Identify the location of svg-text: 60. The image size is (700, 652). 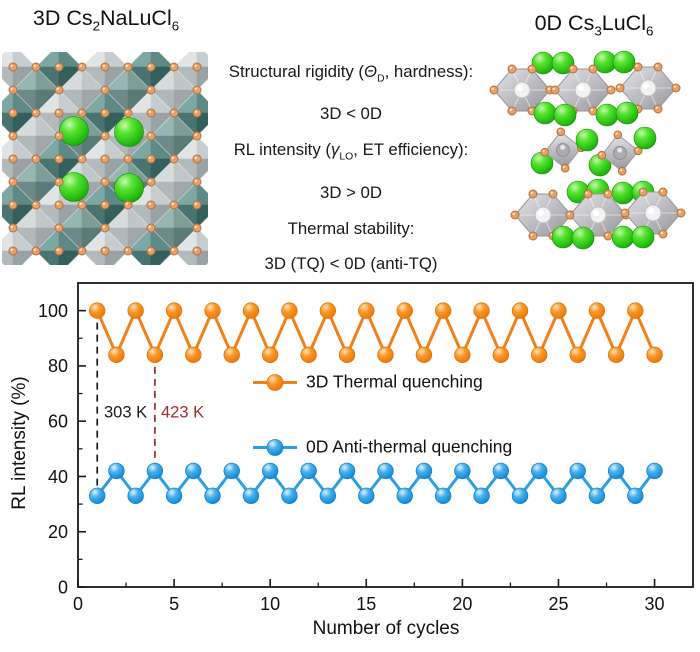
(58, 421).